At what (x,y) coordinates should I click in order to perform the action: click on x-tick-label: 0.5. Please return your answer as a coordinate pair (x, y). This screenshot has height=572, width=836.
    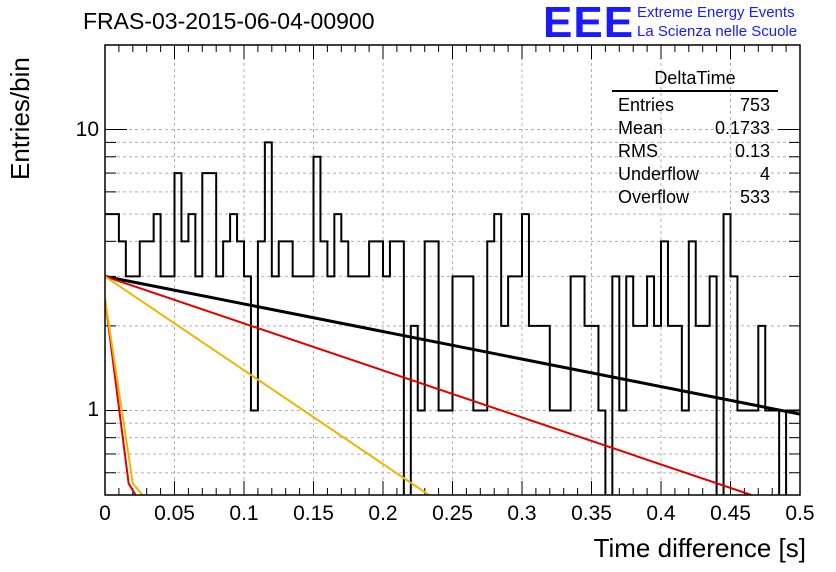
    Looking at the image, I should click on (800, 513).